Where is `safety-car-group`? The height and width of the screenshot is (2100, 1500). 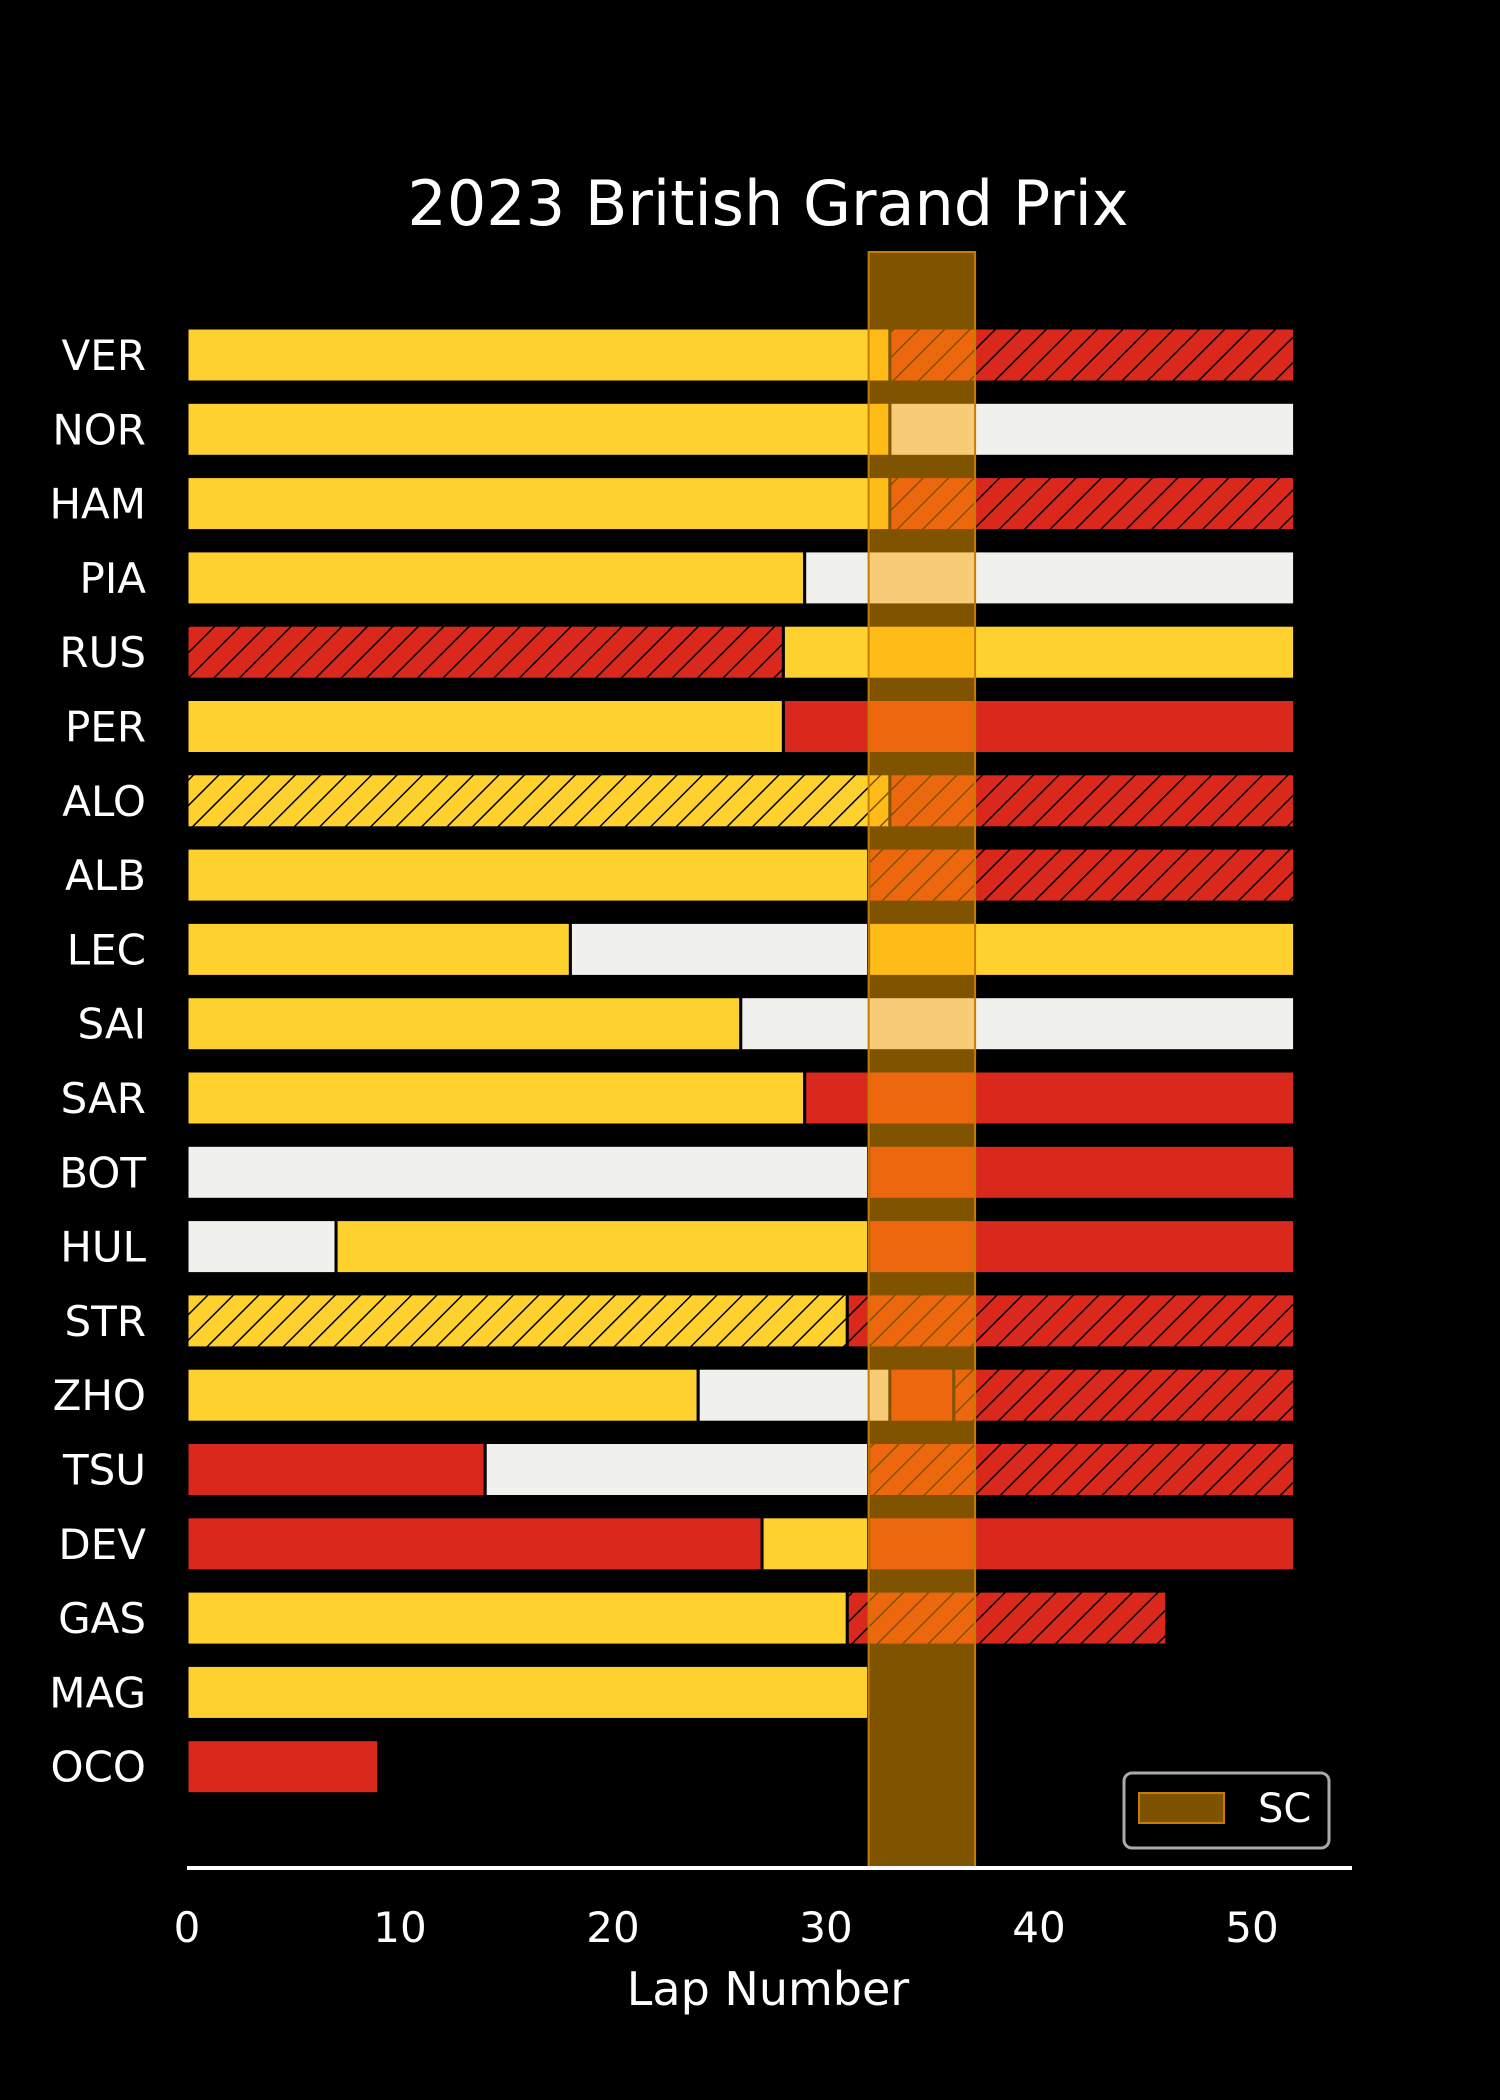 safety-car-group is located at coordinates (922, 1060).